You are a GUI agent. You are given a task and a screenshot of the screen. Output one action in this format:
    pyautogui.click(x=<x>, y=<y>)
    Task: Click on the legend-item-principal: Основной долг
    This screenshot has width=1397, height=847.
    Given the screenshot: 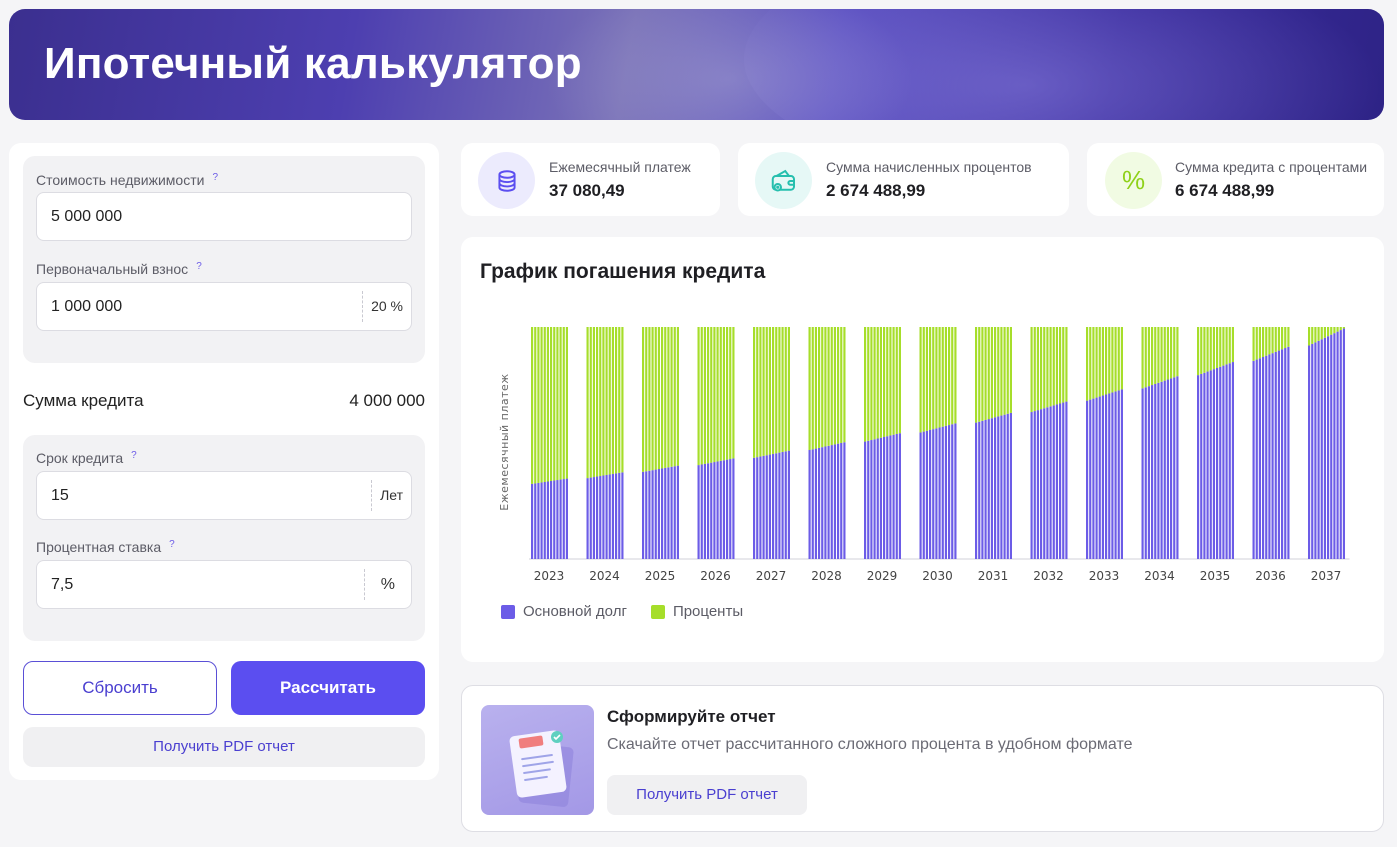 What is the action you would take?
    pyautogui.click(x=564, y=611)
    